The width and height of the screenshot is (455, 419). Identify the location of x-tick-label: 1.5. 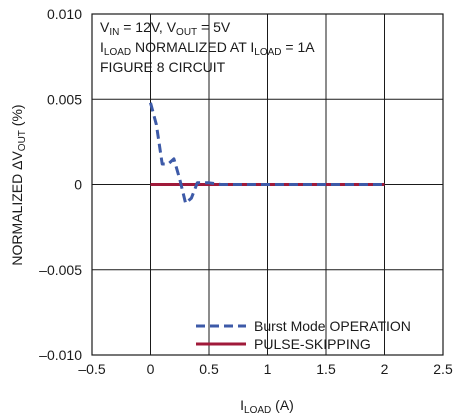
(326, 369).